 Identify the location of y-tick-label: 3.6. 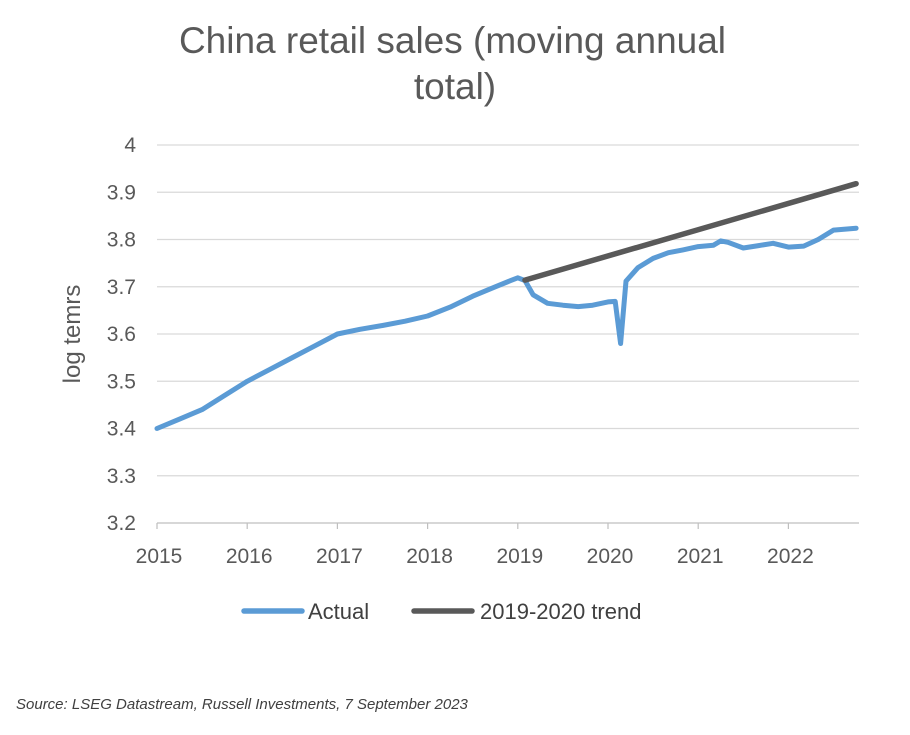
(121, 334).